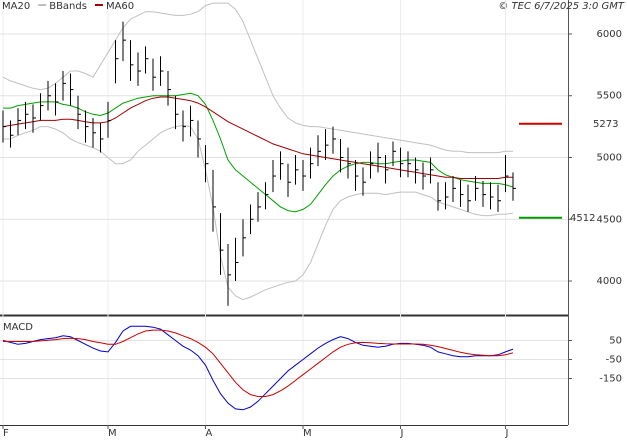 The height and width of the screenshot is (440, 627). Describe the element at coordinates (561, 6) in the screenshot. I see `copyright: © TEC 6/7/2025 3:0 GMT` at that location.